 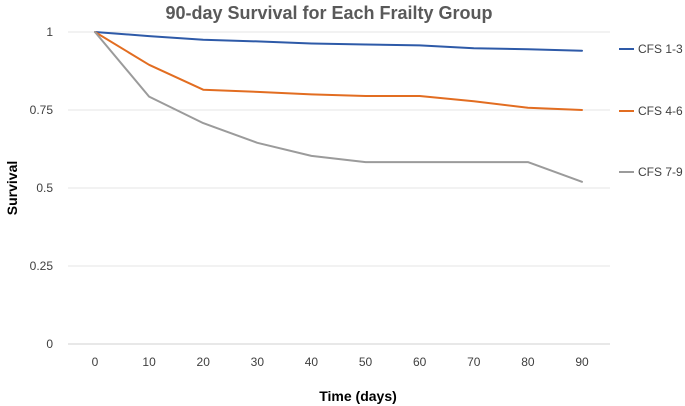 What do you see at coordinates (49, 32) in the screenshot?
I see `y-tick-label: 1` at bounding box center [49, 32].